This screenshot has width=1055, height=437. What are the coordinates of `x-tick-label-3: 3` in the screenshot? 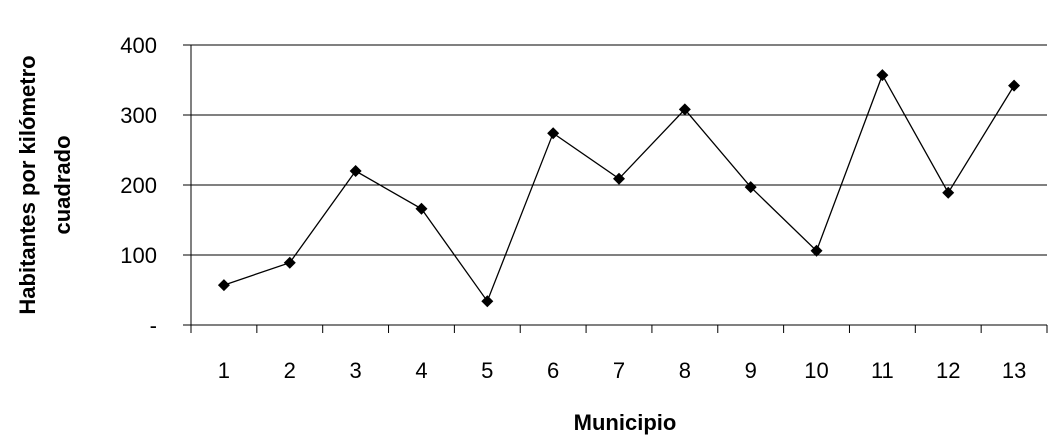 It's located at (355, 370).